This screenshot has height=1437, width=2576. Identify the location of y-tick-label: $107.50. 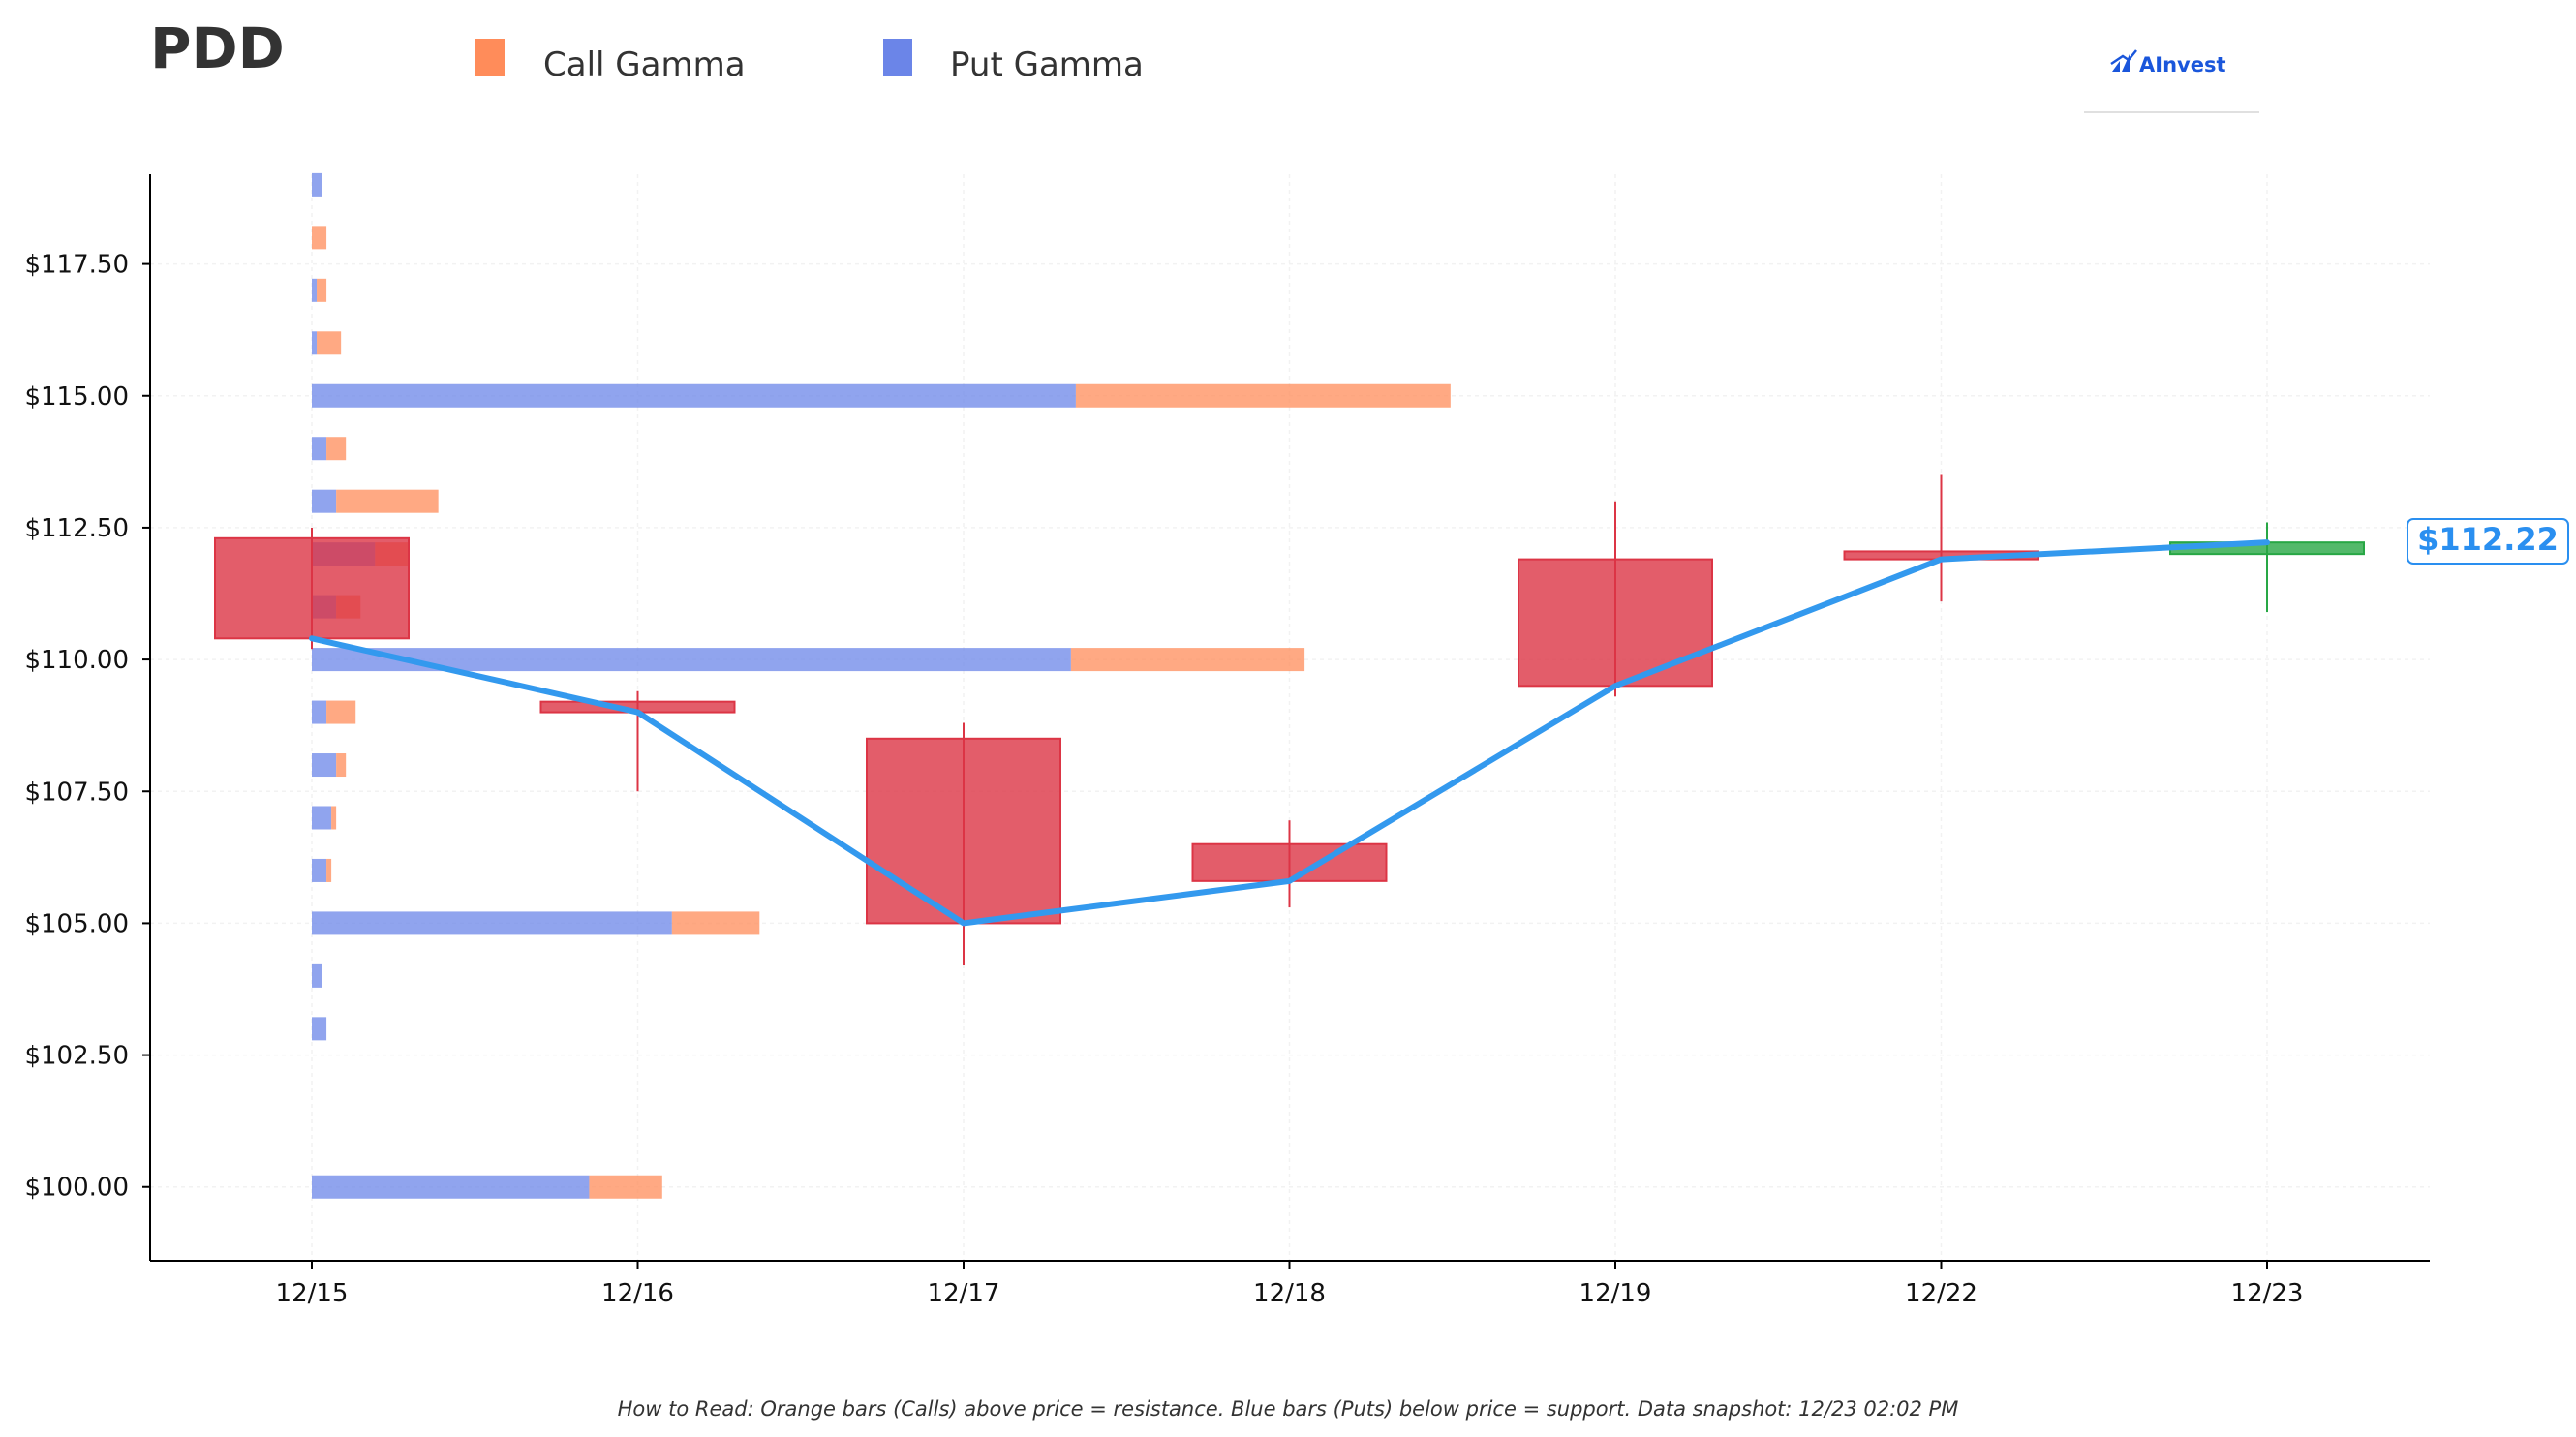
(76, 793).